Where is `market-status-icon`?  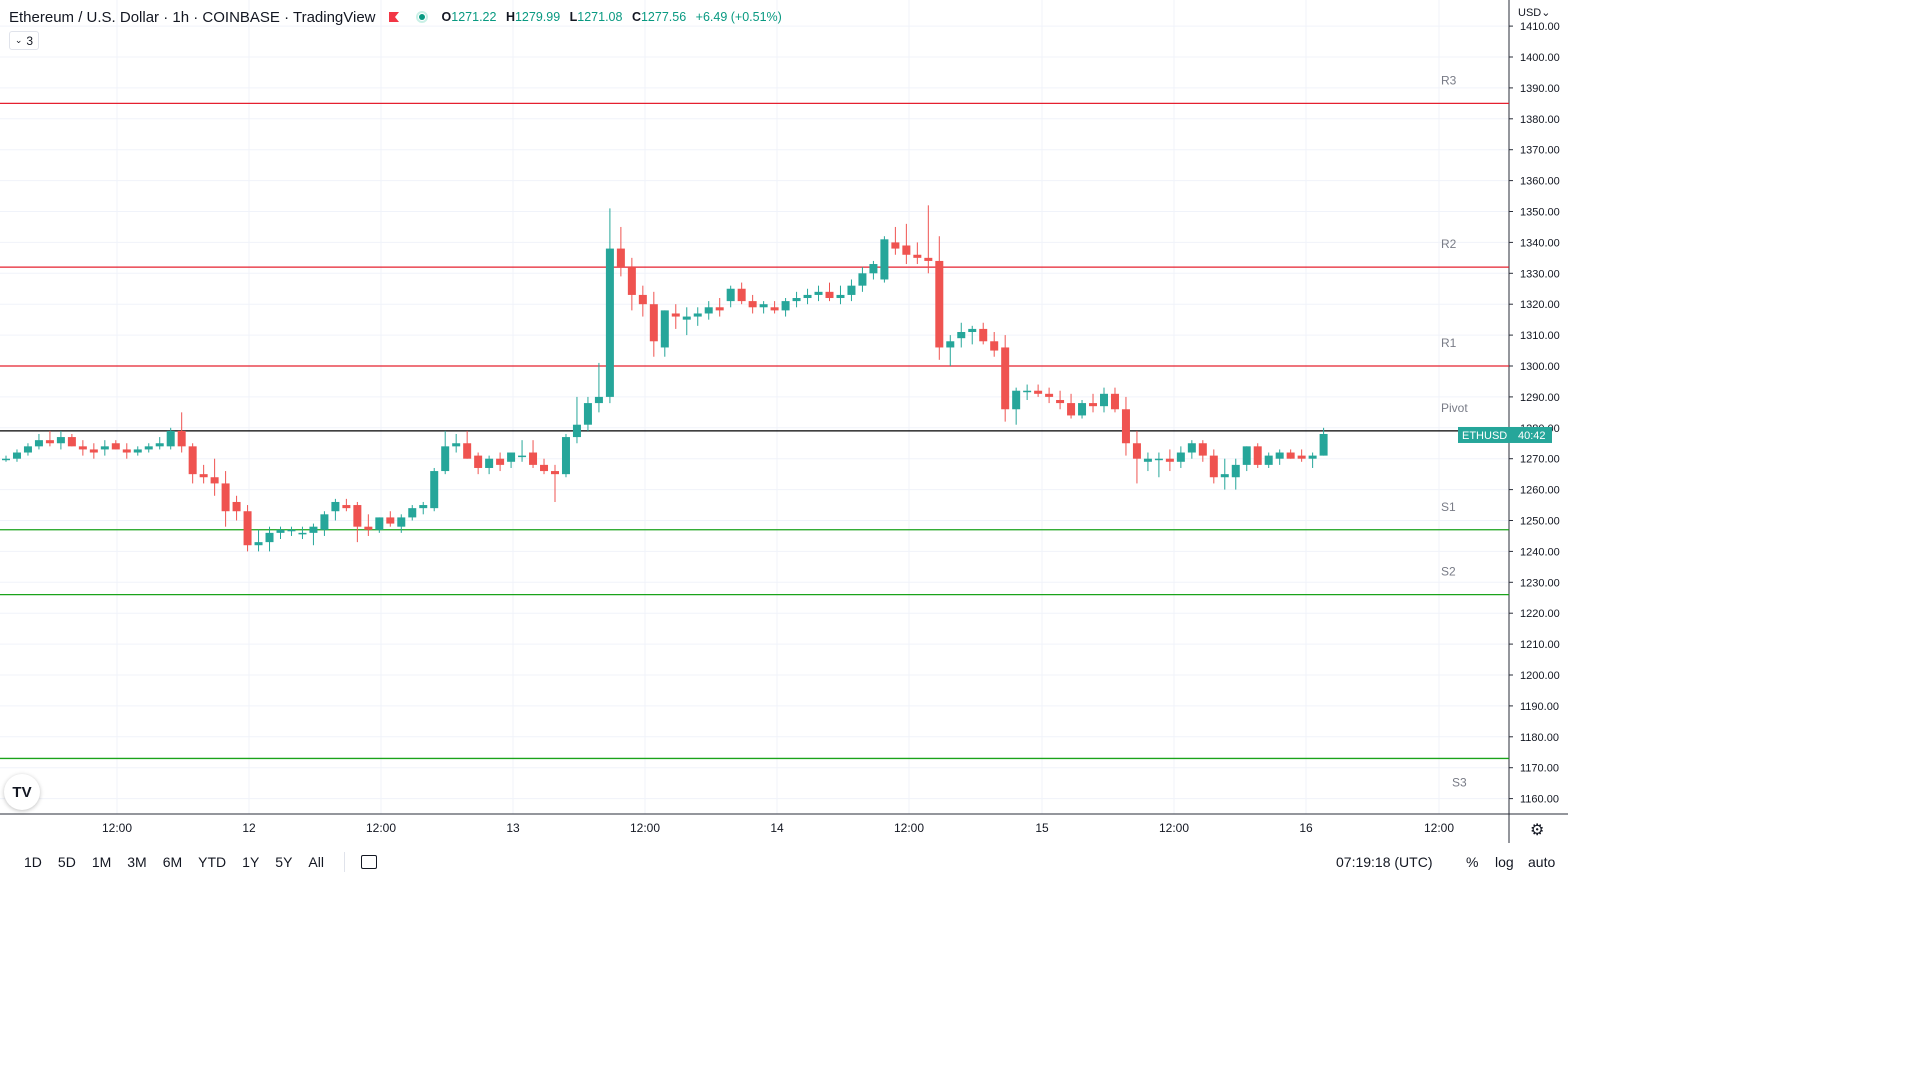 market-status-icon is located at coordinates (421, 17).